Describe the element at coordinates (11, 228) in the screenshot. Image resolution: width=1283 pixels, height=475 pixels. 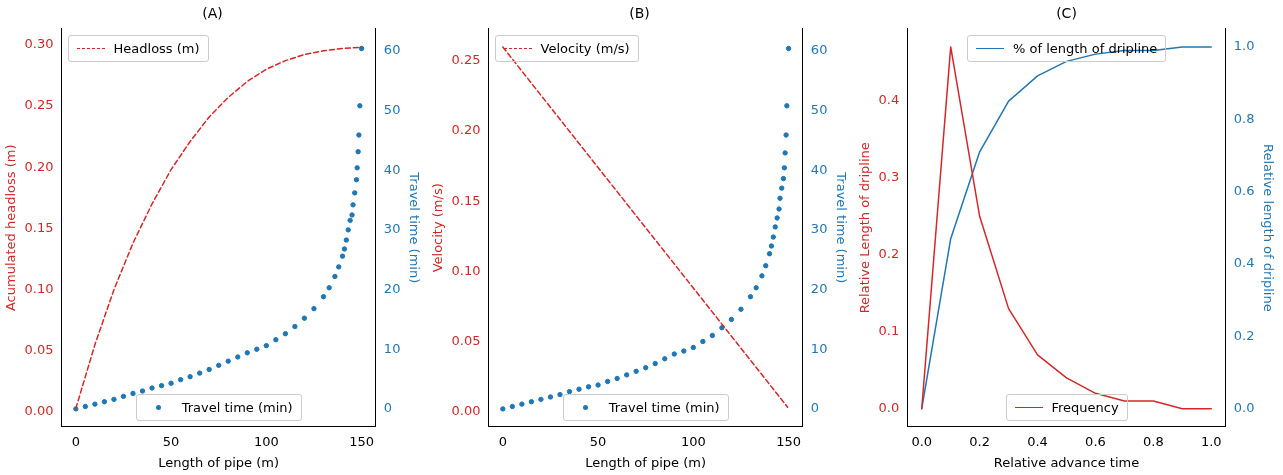
I see `y-axis-title: Acumulated headloss (m)` at that location.